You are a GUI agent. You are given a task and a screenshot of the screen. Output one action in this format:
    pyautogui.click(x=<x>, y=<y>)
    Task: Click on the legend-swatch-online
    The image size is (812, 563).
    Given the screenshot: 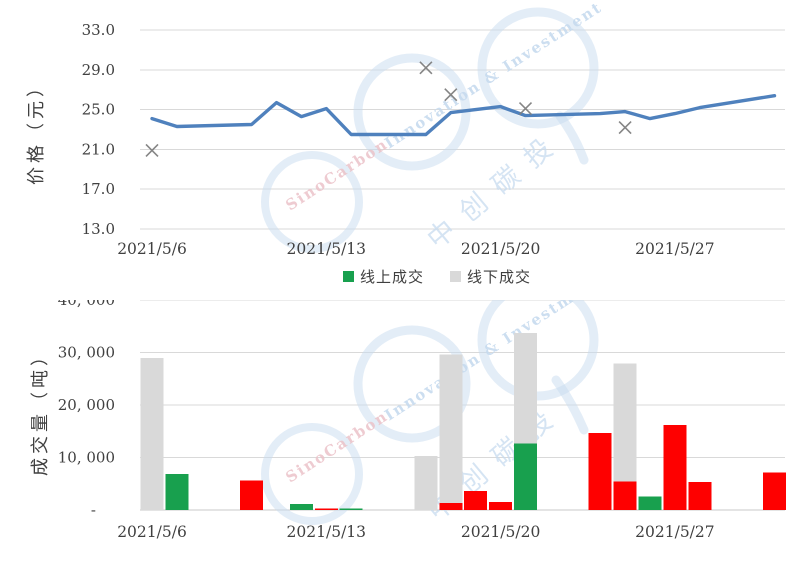 What is the action you would take?
    pyautogui.click(x=348, y=276)
    